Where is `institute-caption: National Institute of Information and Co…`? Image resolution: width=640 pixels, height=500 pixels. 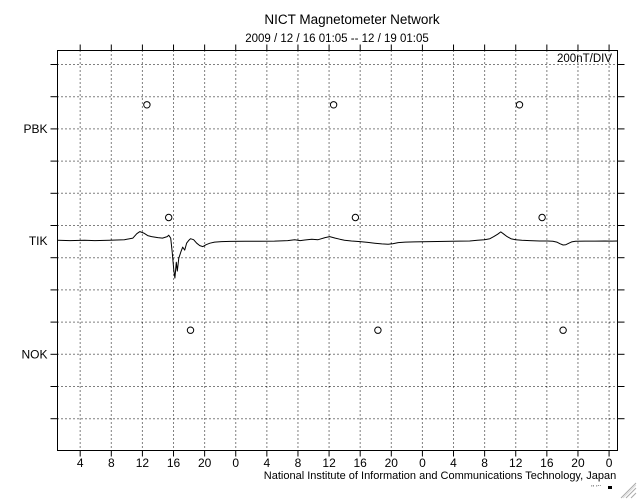 institute-caption: National Institute of Information and Co… is located at coordinates (440, 476).